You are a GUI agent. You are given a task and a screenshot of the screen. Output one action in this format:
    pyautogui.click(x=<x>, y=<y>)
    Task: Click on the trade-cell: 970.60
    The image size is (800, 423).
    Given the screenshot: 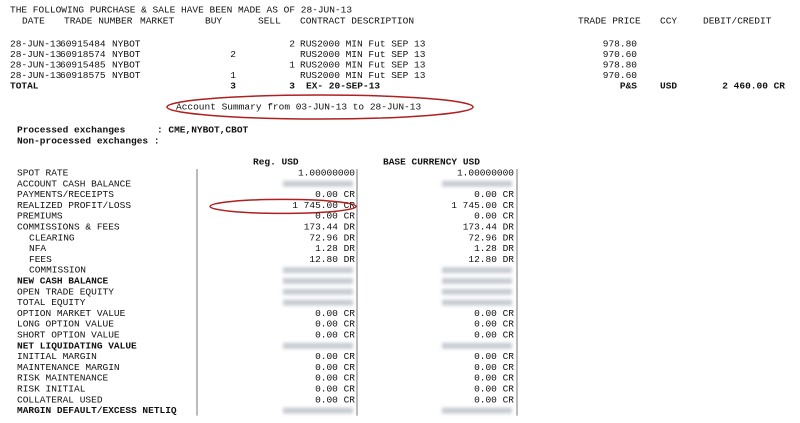 What is the action you would take?
    pyautogui.click(x=620, y=54)
    